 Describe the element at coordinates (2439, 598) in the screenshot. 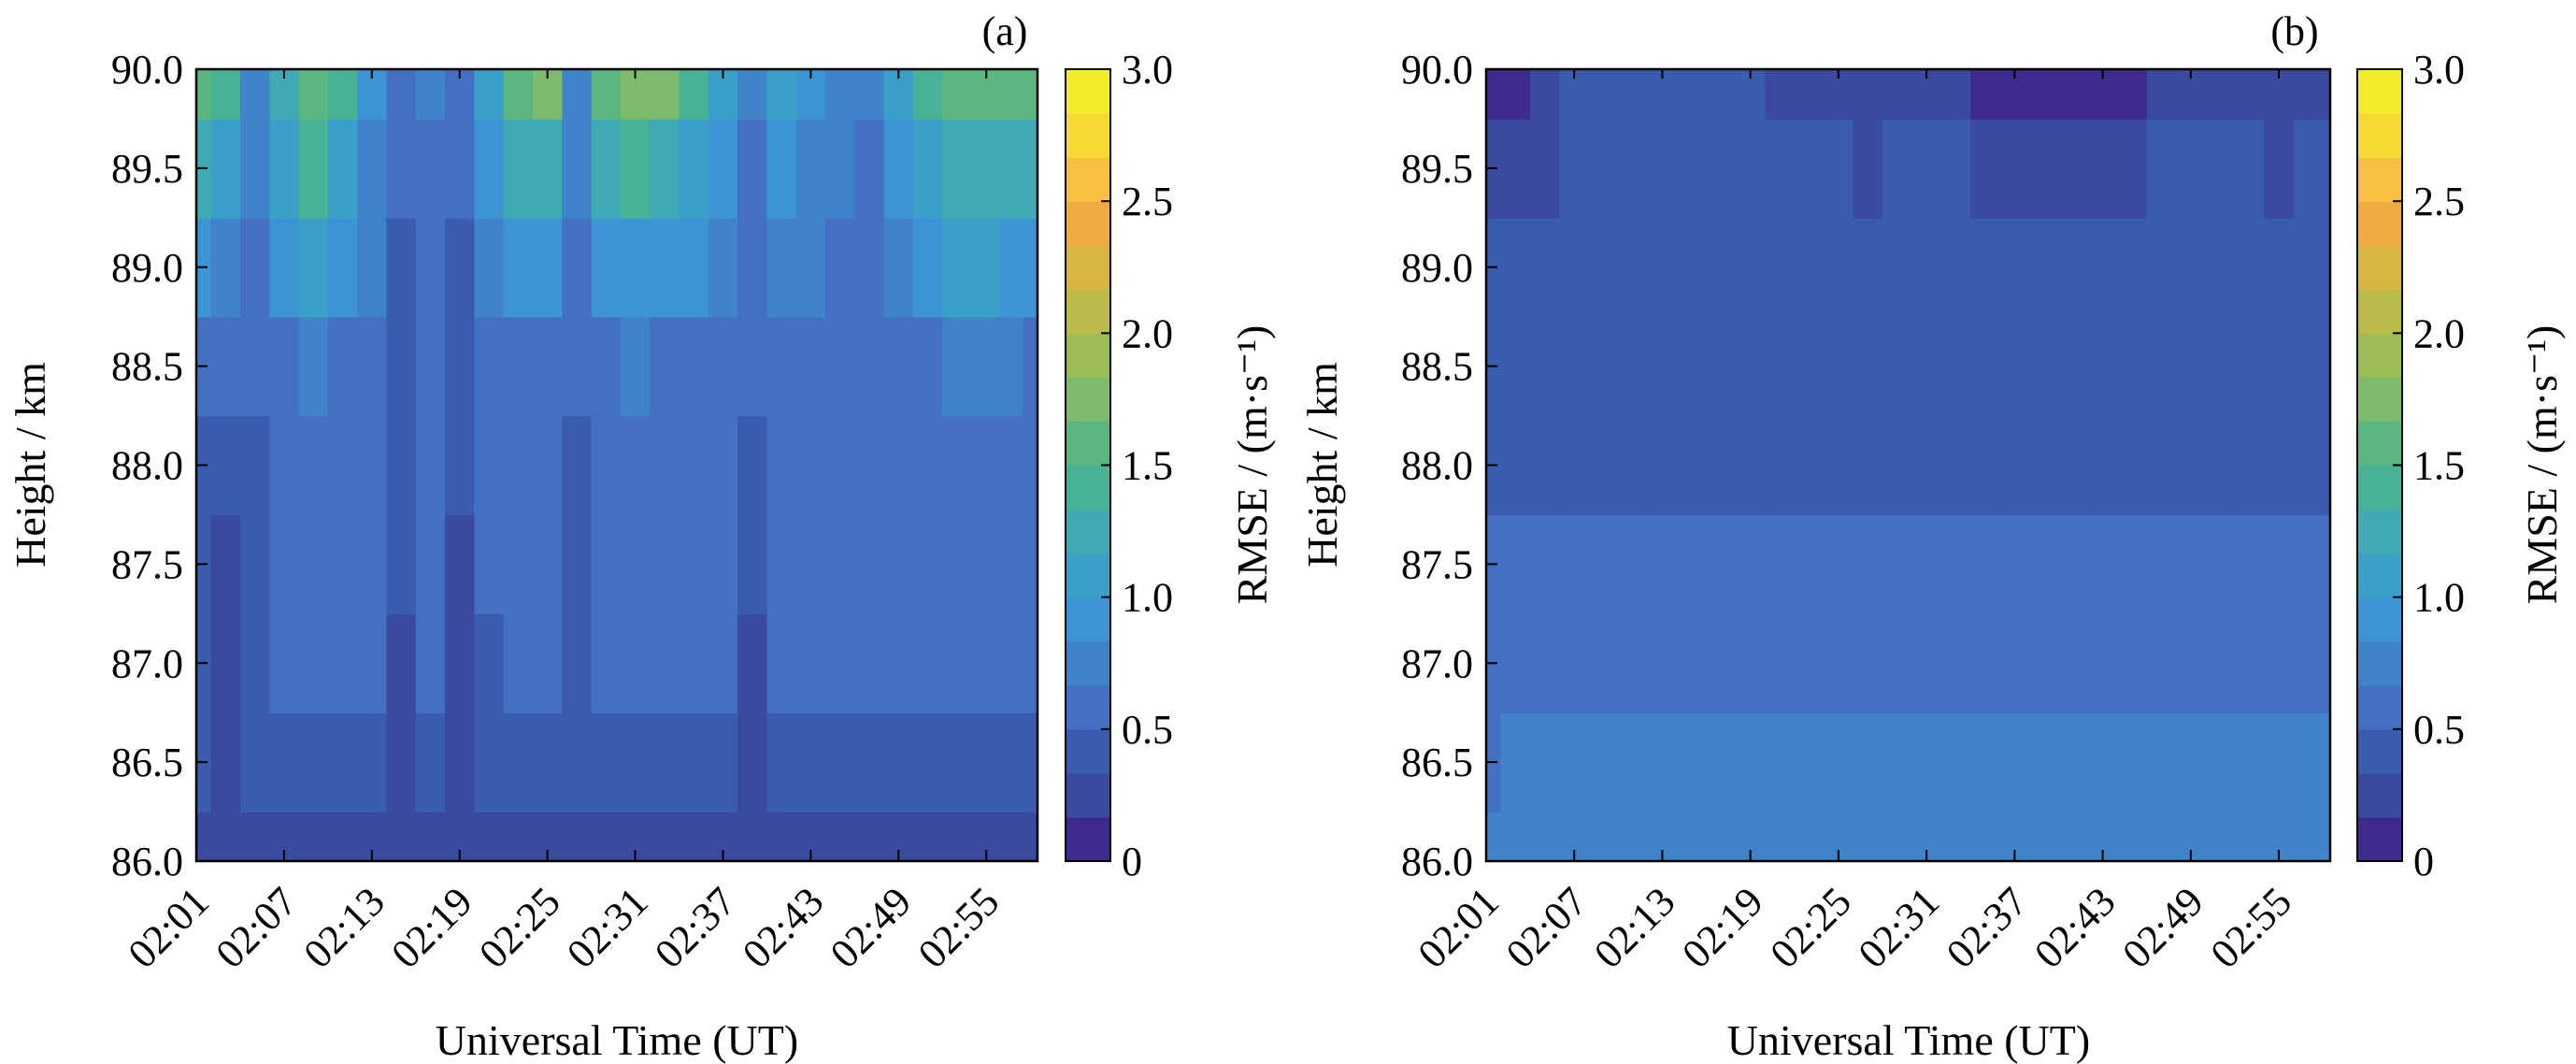

I see `colorbar-tick-label: 1.0` at that location.